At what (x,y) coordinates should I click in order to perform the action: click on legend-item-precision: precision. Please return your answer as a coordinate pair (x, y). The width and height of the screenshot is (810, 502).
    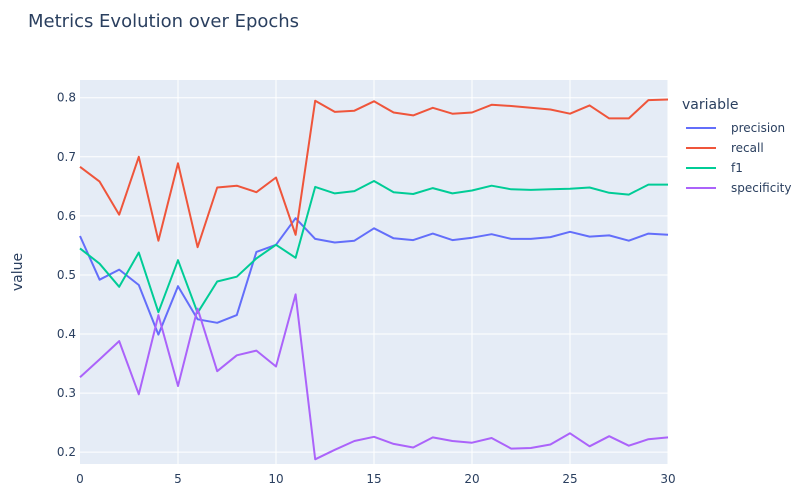
    Looking at the image, I should click on (735, 128).